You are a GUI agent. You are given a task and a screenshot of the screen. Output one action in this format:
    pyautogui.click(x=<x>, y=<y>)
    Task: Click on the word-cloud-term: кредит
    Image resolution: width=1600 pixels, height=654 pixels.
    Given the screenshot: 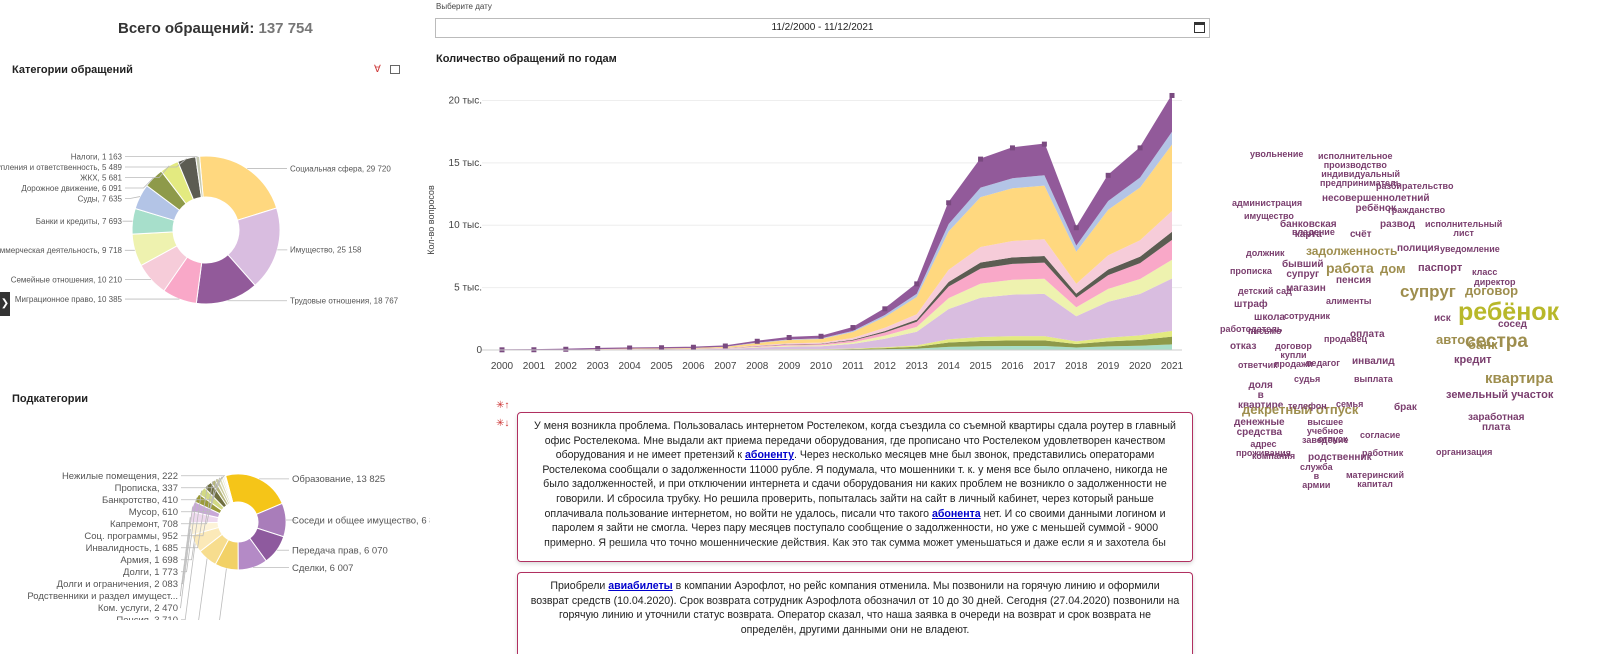 What is the action you would take?
    pyautogui.click(x=1473, y=360)
    